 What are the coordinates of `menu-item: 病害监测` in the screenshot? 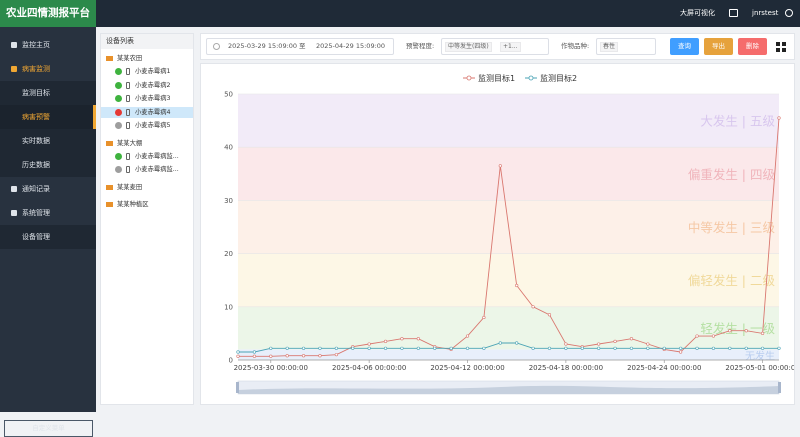 It's located at (48, 69).